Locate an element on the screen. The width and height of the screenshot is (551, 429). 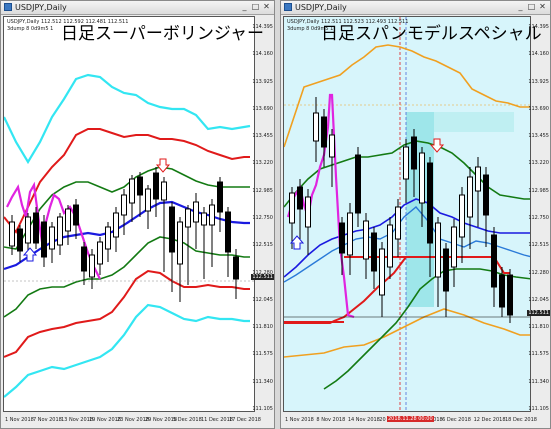
upper-3sigma-band is located at coordinates (127, 119).